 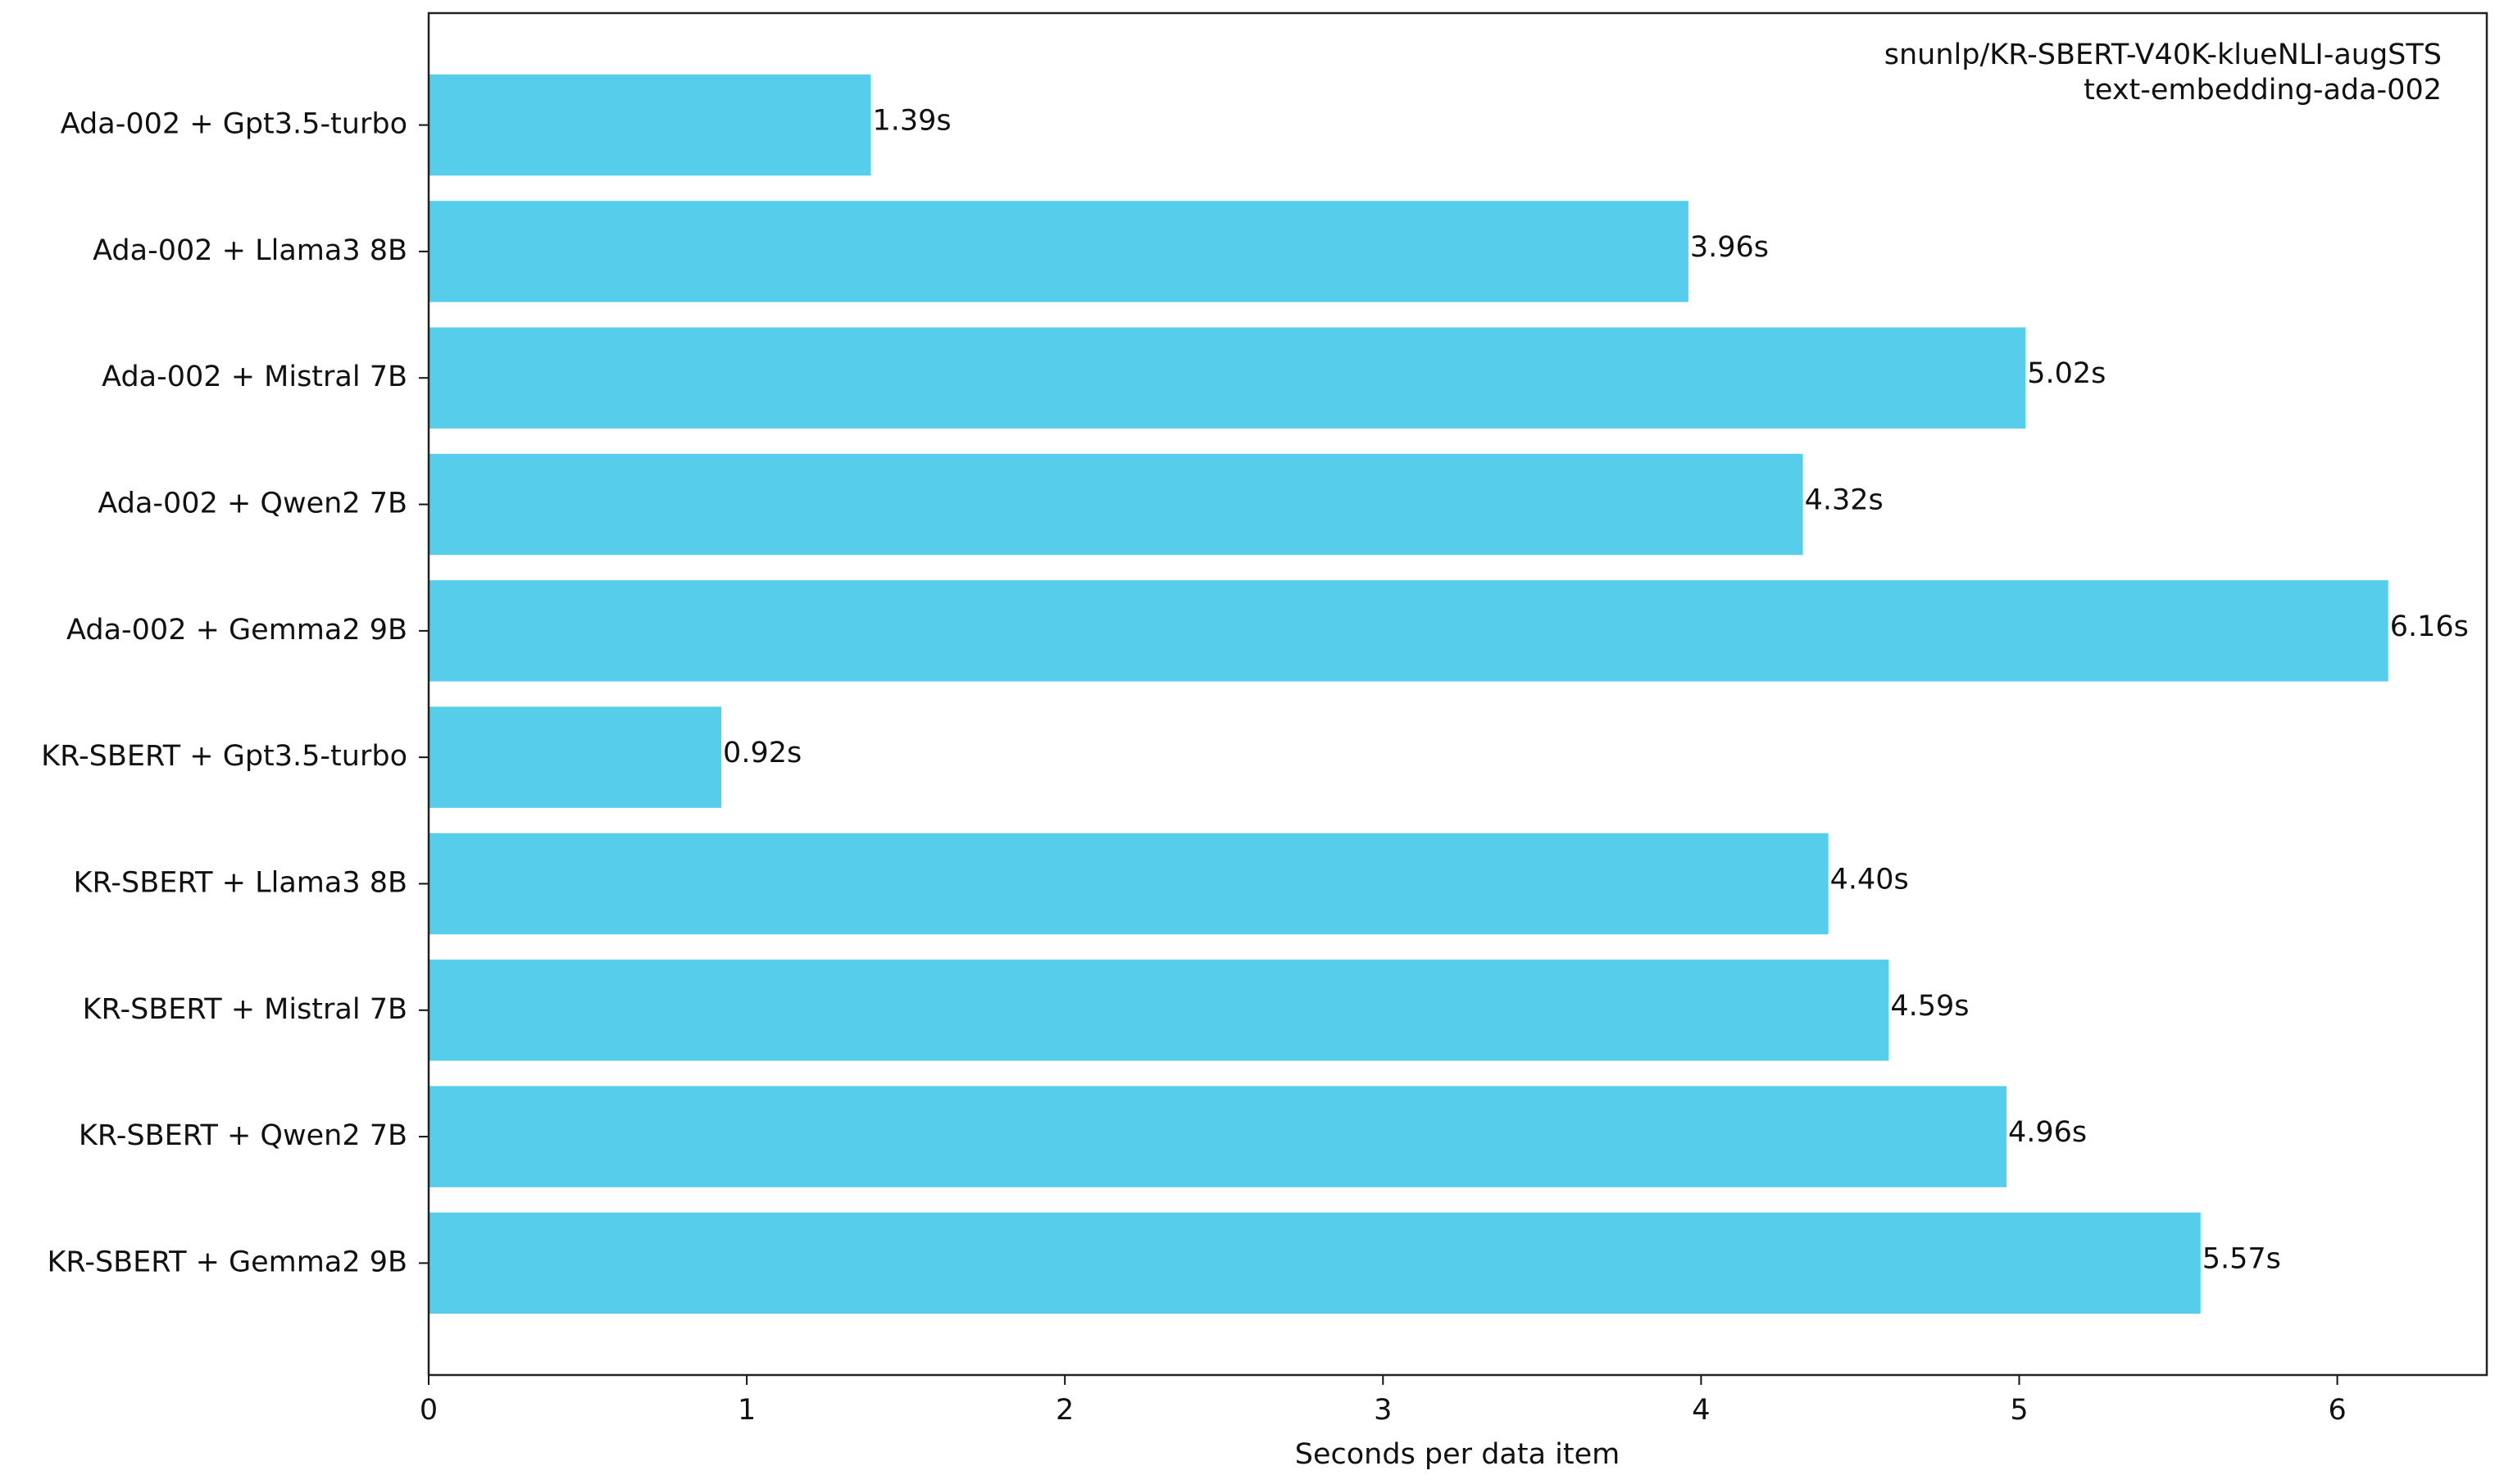 I want to click on x-tick-label: 4, so click(x=1701, y=1410).